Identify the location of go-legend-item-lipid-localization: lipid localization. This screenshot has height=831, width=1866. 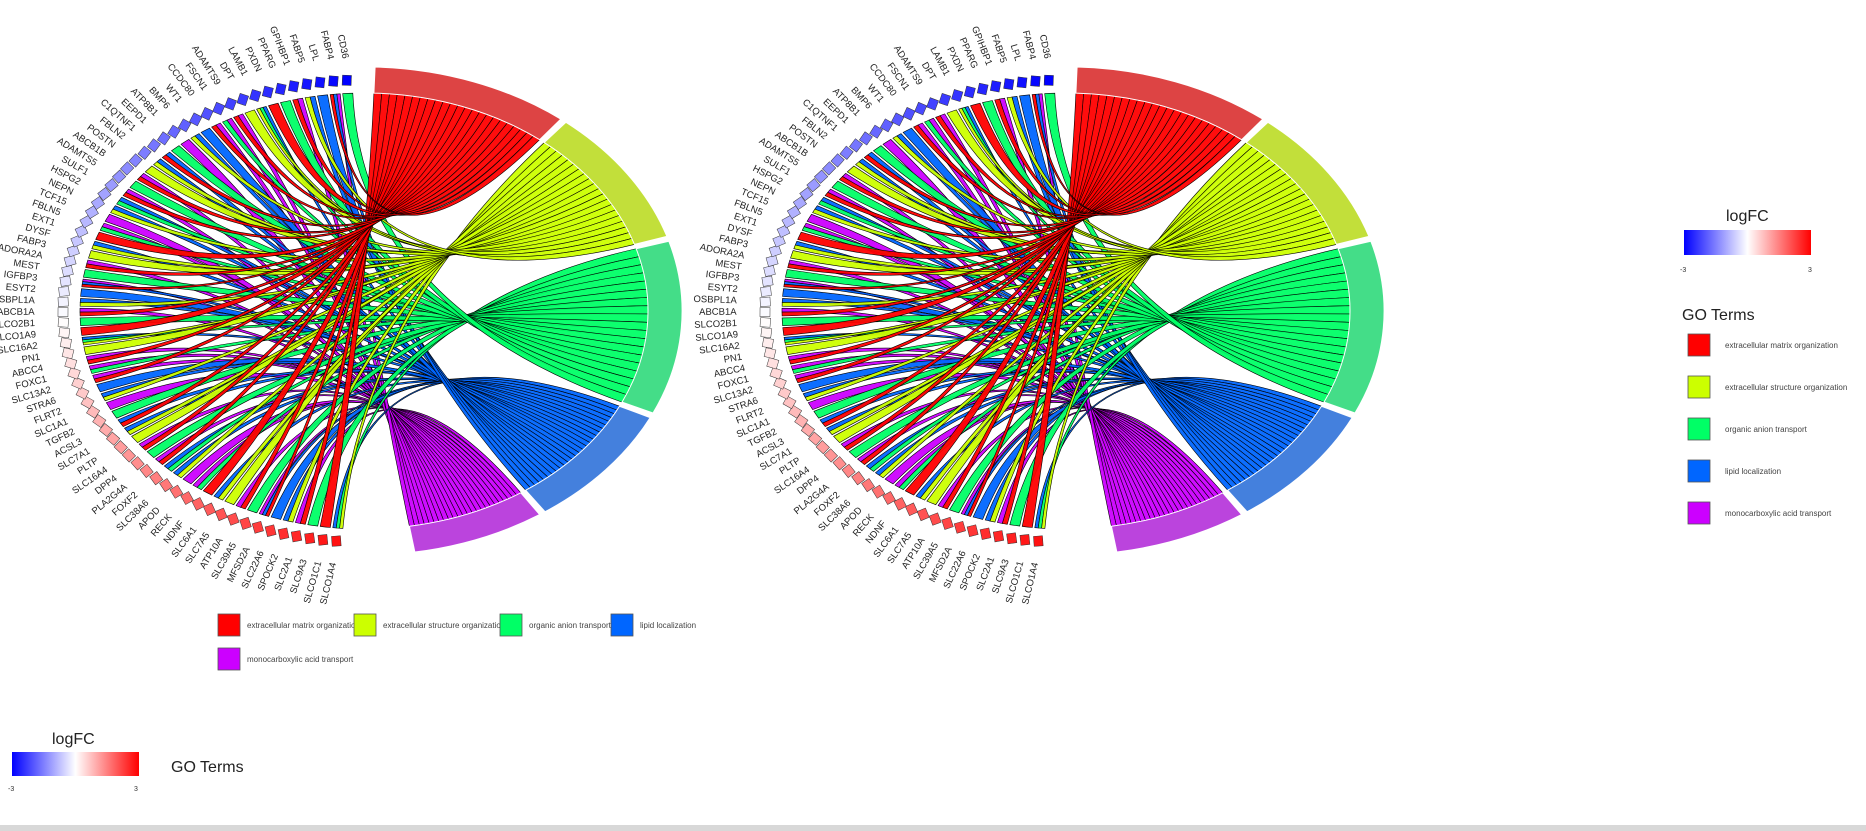
(1734, 471).